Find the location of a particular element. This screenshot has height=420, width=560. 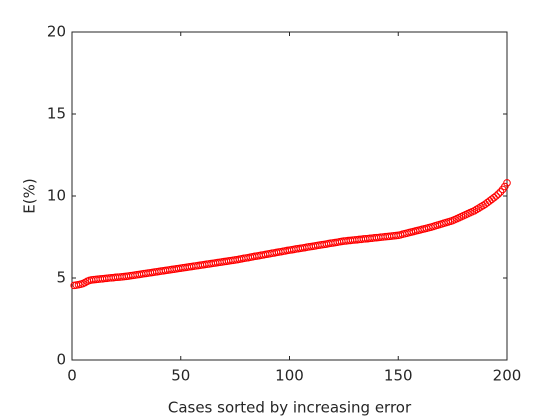

x-tick-label: 200 is located at coordinates (507, 376).